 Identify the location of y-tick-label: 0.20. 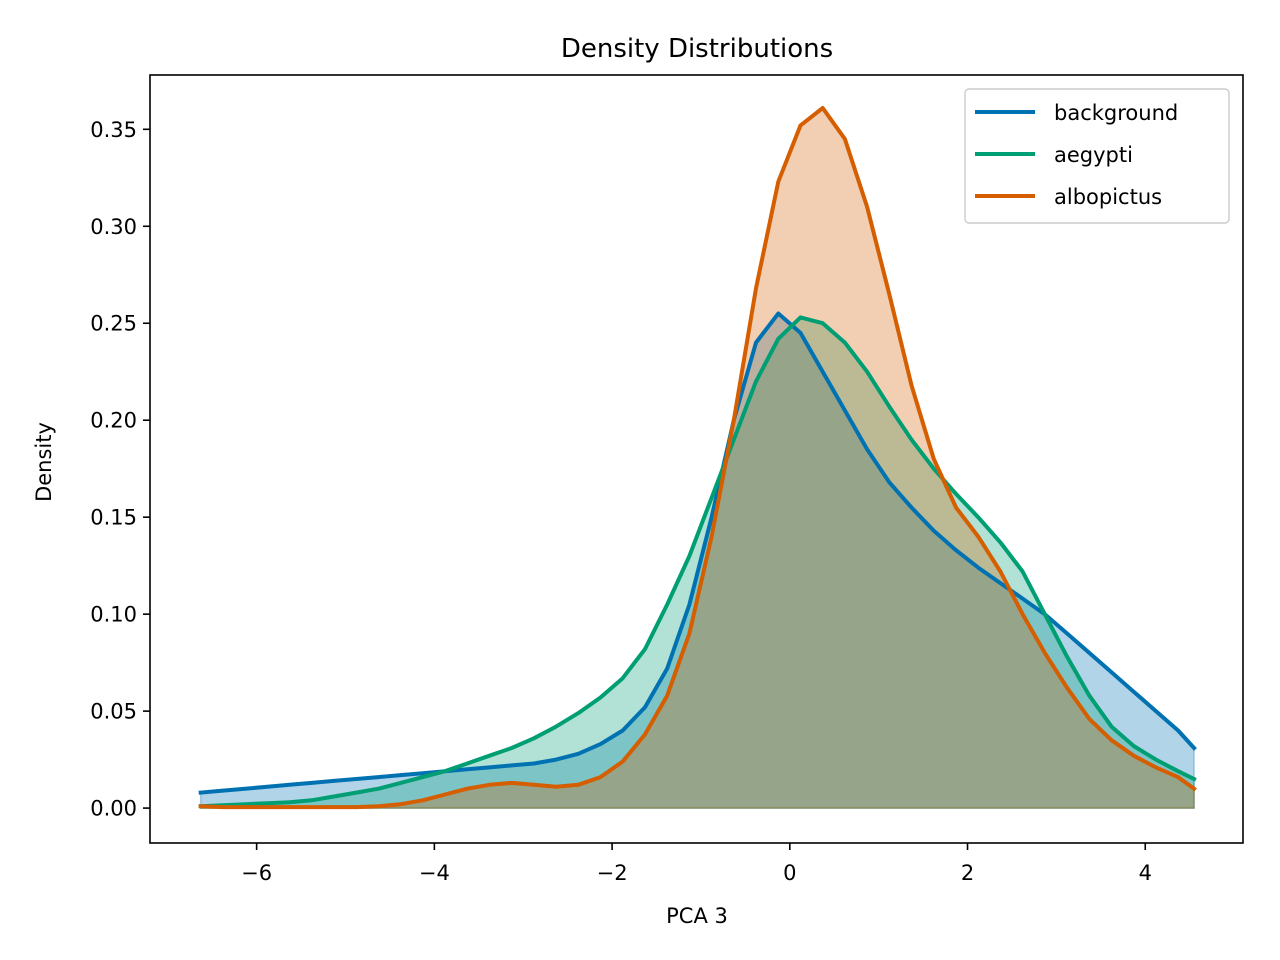
(113, 421).